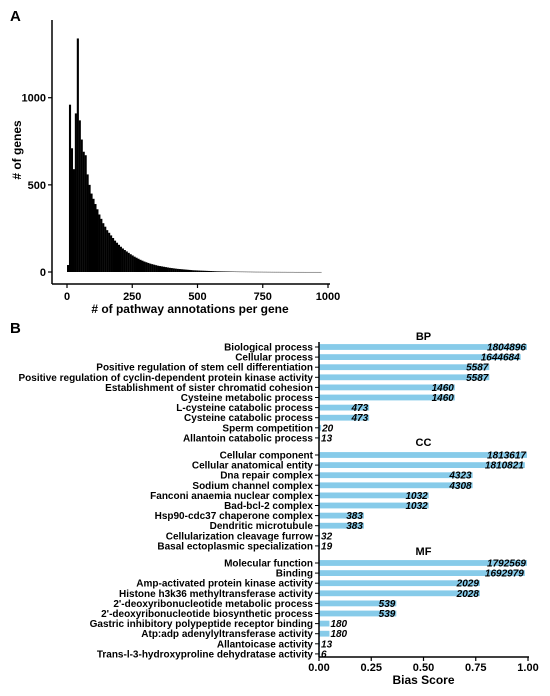  I want to click on bias-x-tick-label: 1.00, so click(527, 668).